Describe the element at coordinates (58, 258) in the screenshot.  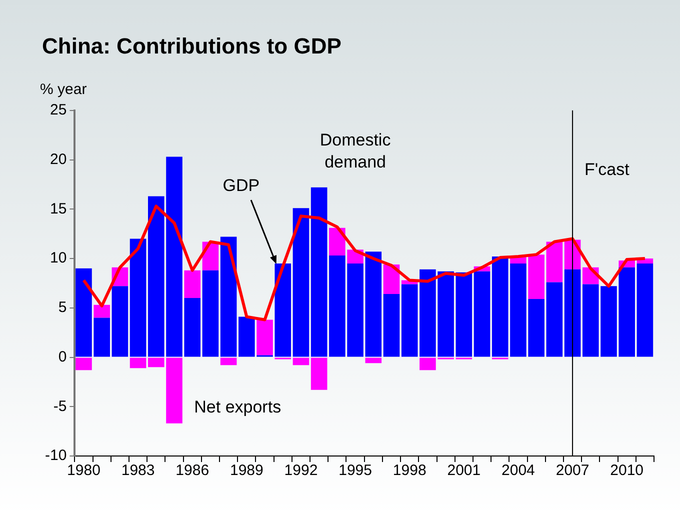
I see `y-tick-label: 10` at that location.